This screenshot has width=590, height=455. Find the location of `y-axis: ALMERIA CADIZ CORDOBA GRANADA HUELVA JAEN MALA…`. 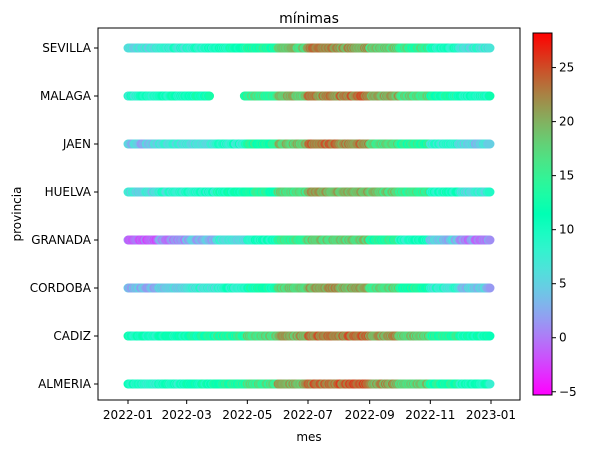

y-axis: ALMERIA CADIZ CORDOBA GRANADA HUELVA JAEN MALA… is located at coordinates (64, 216).